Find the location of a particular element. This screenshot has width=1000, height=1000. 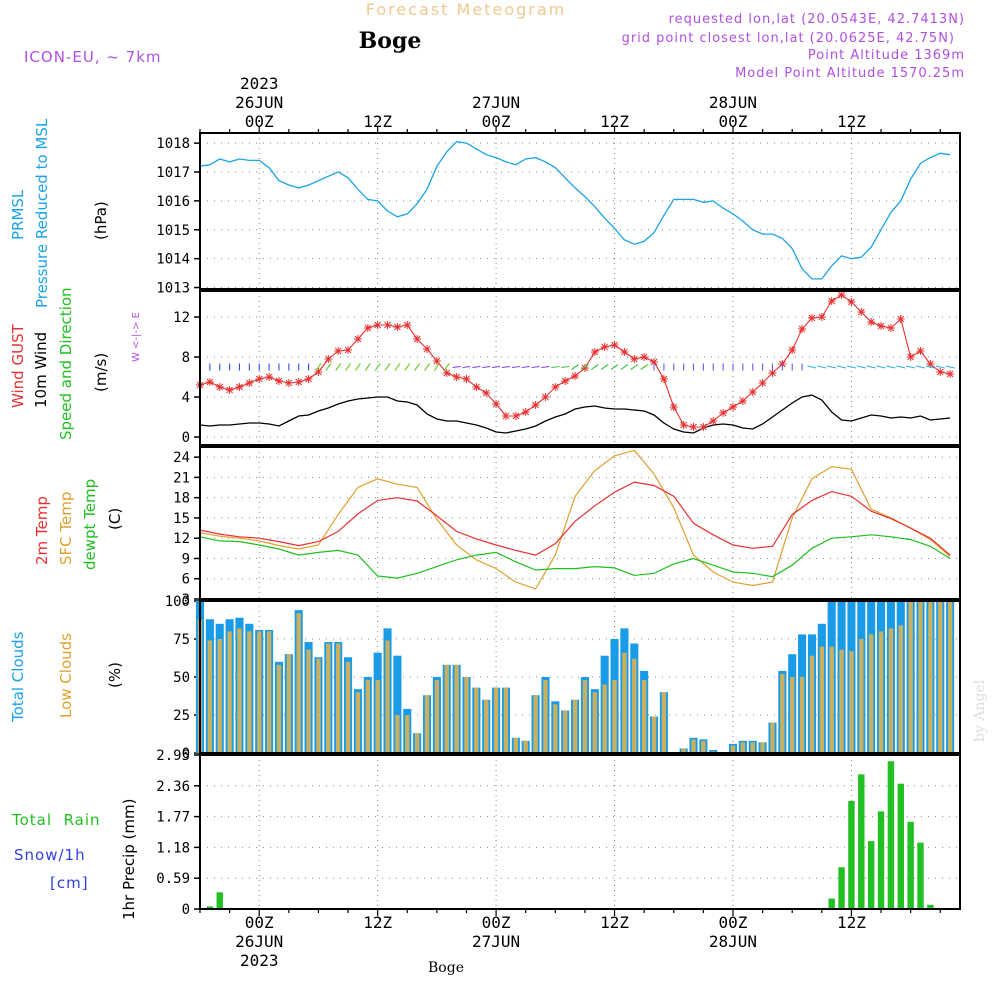

y-tick-label: 2.95 is located at coordinates (173, 756).